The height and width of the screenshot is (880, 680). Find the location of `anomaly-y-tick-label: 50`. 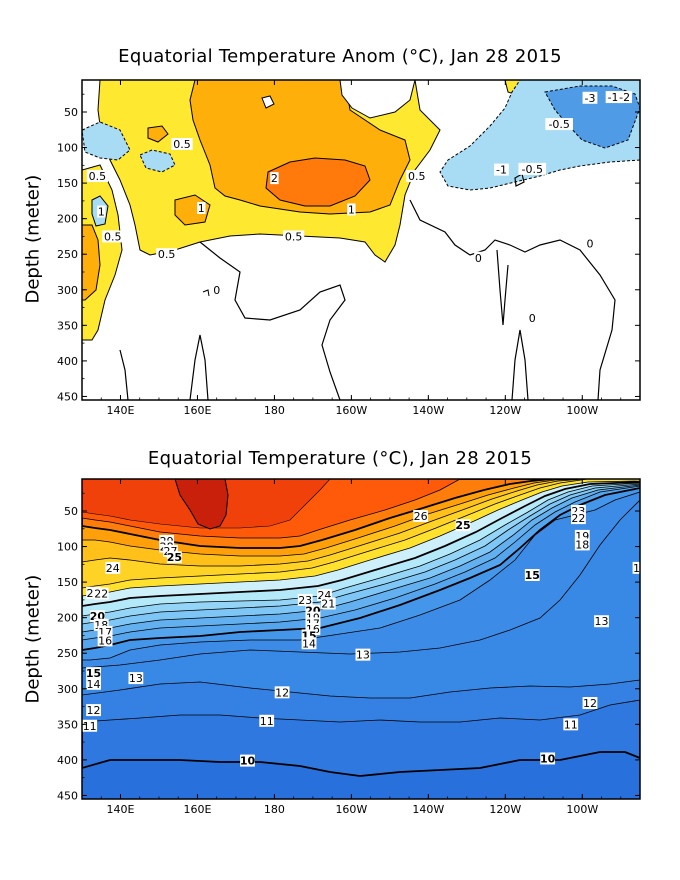

anomaly-y-tick-label: 50 is located at coordinates (71, 112).